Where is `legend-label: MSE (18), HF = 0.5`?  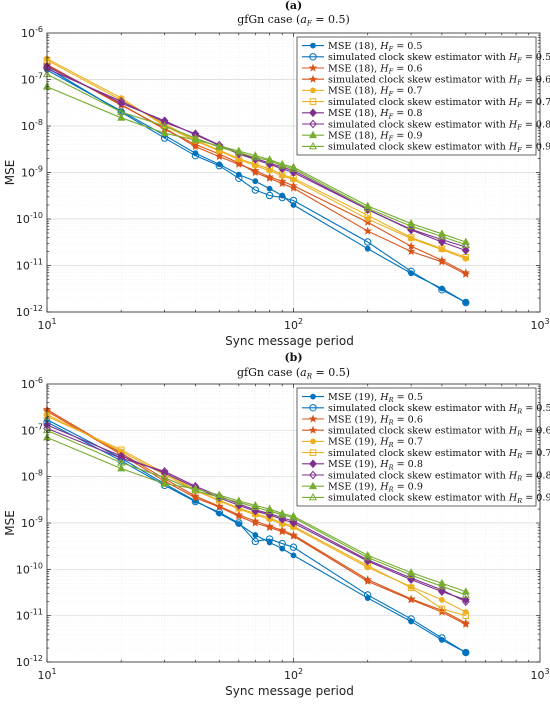
legend-label: MSE (18), HF = 0.5 is located at coordinates (375, 47).